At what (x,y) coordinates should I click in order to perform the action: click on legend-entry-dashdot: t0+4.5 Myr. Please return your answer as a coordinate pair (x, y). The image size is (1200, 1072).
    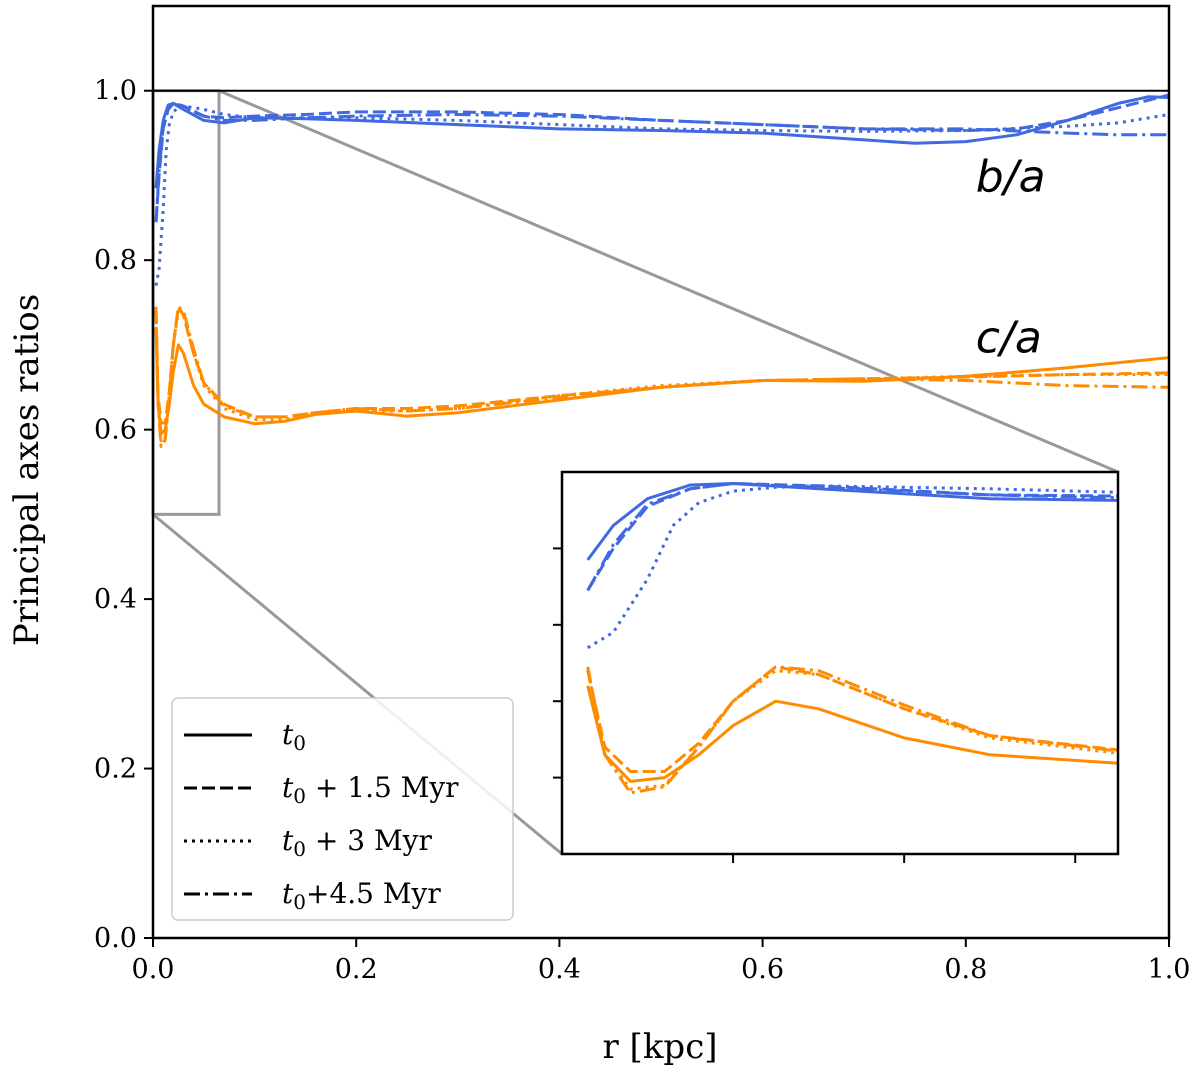
    Looking at the image, I should click on (312, 895).